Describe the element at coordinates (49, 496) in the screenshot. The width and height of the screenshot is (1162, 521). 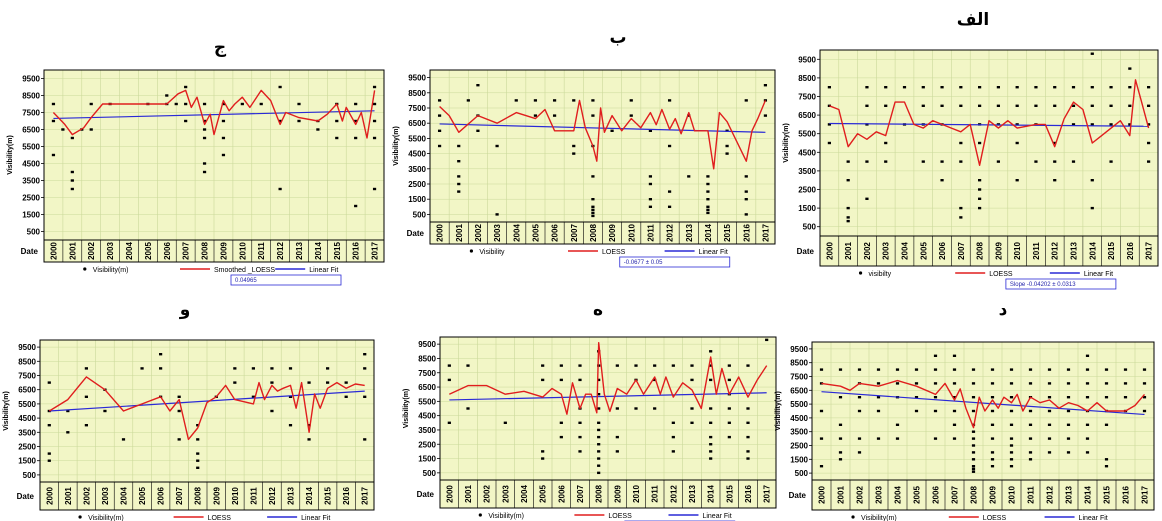
I see `x-tick-label: 2000` at that location.